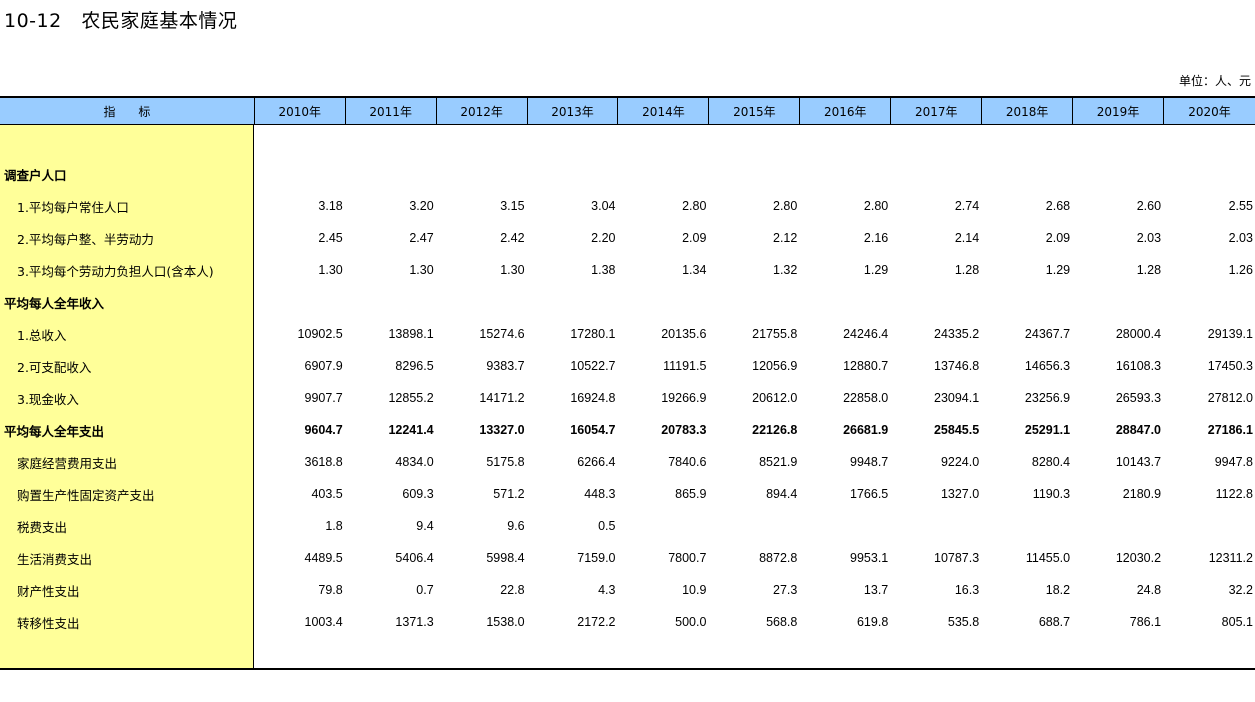  What do you see at coordinates (502, 430) in the screenshot?
I see `table-cell: 13327.0` at bounding box center [502, 430].